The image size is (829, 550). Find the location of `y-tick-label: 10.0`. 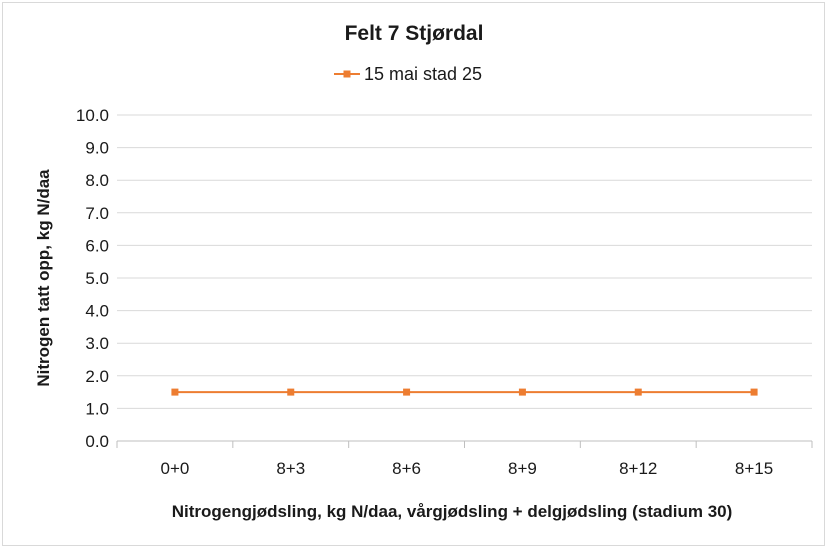

y-tick-label: 10.0 is located at coordinates (92, 115).